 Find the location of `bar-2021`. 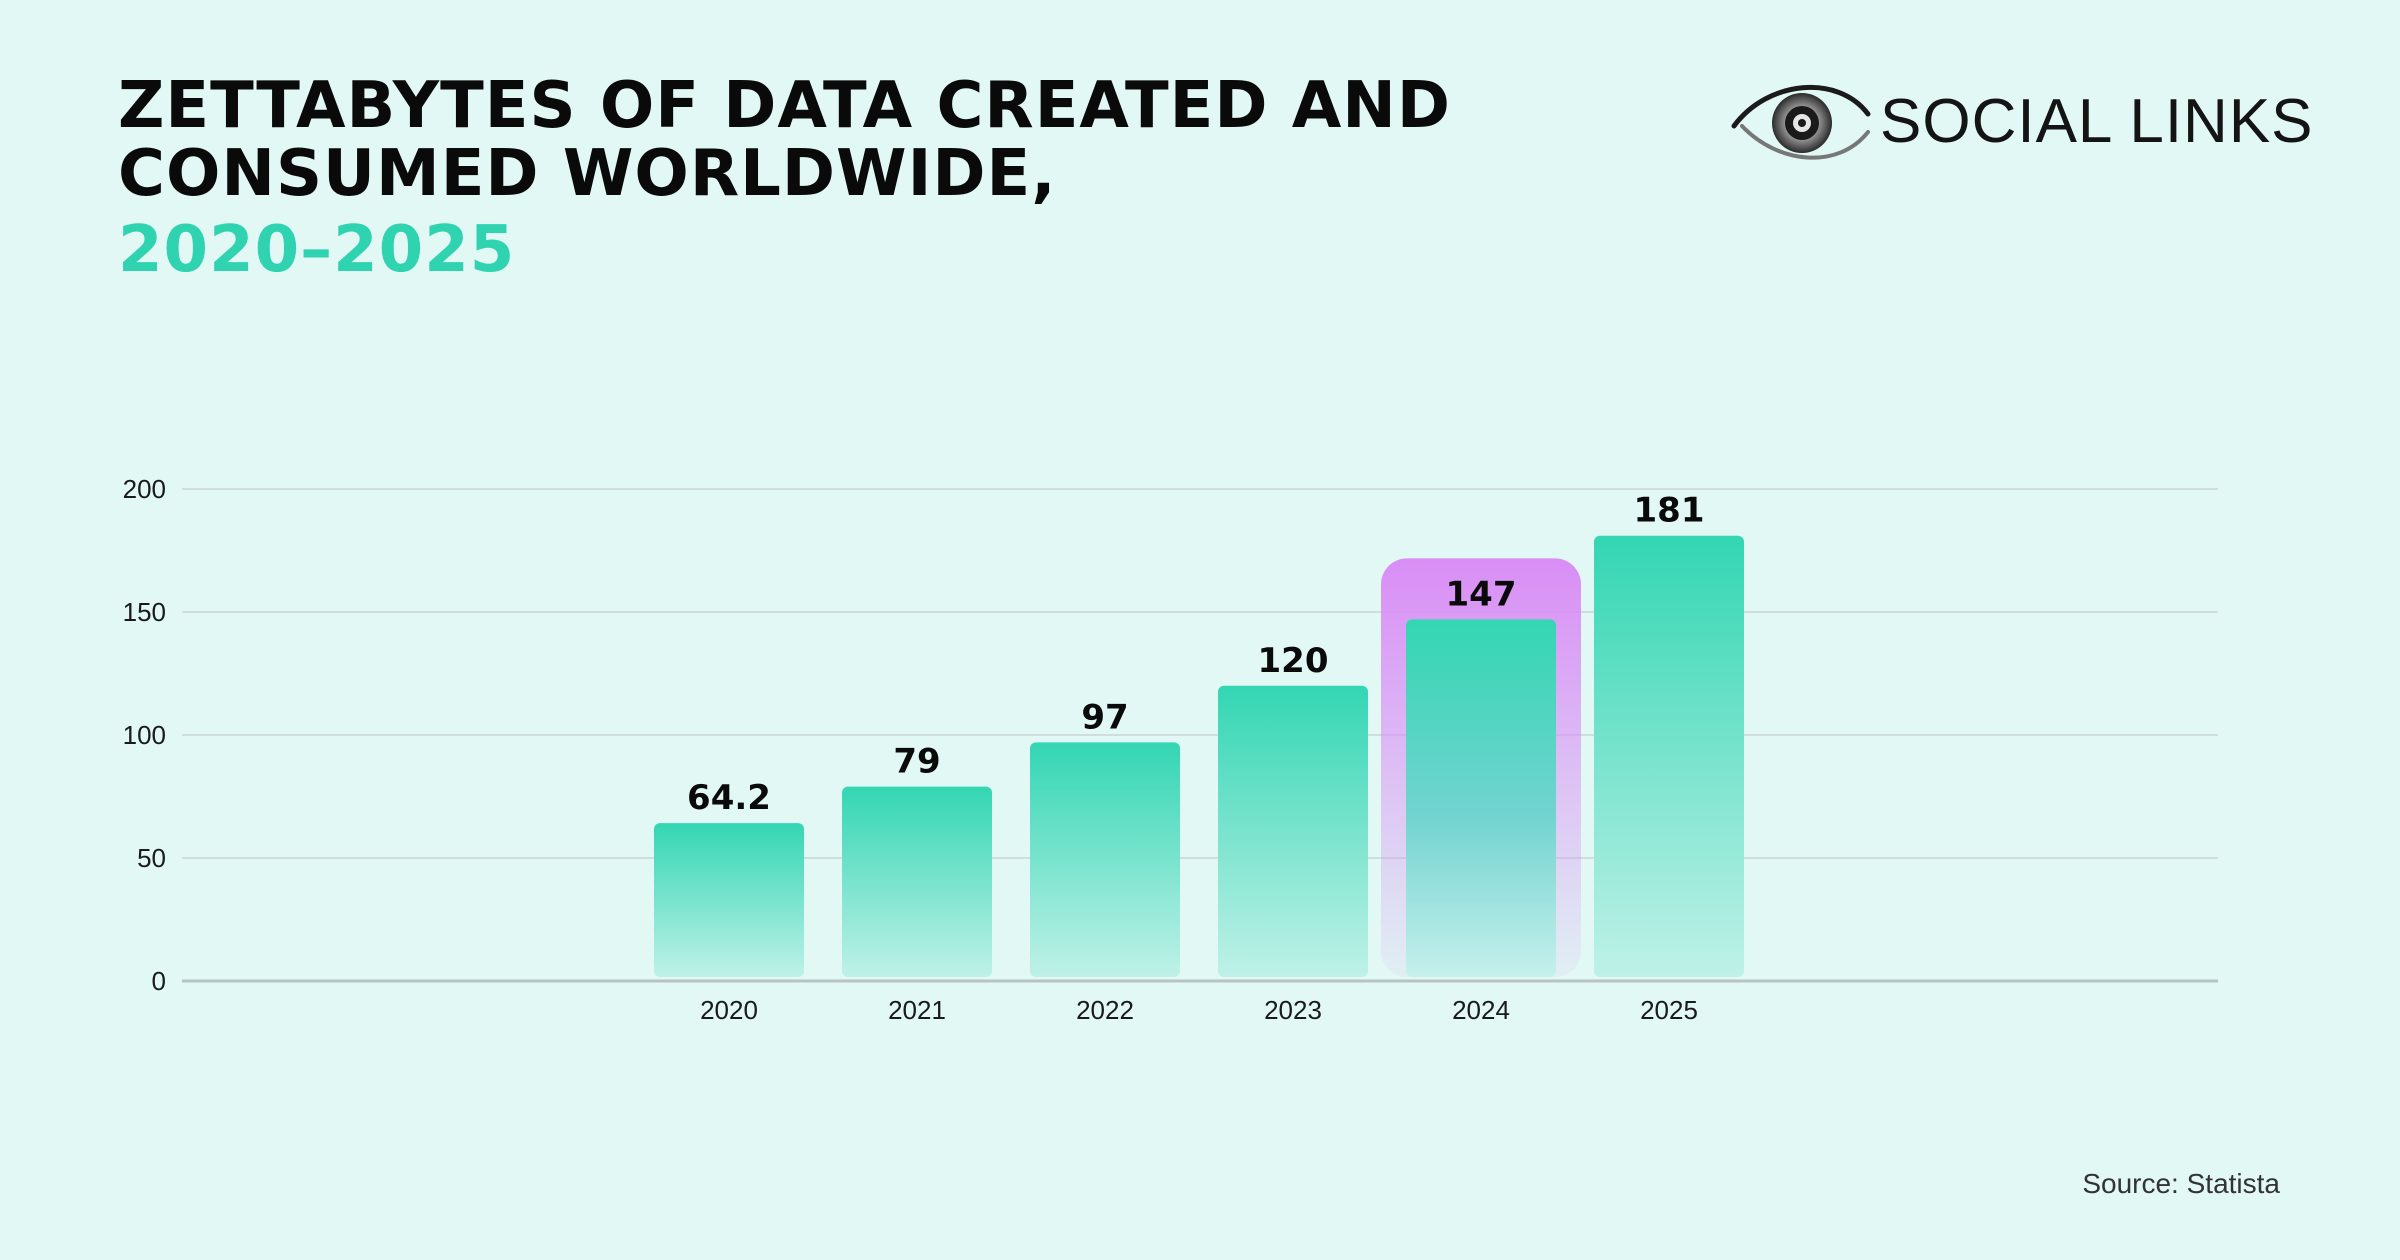

bar-2021 is located at coordinates (917, 881).